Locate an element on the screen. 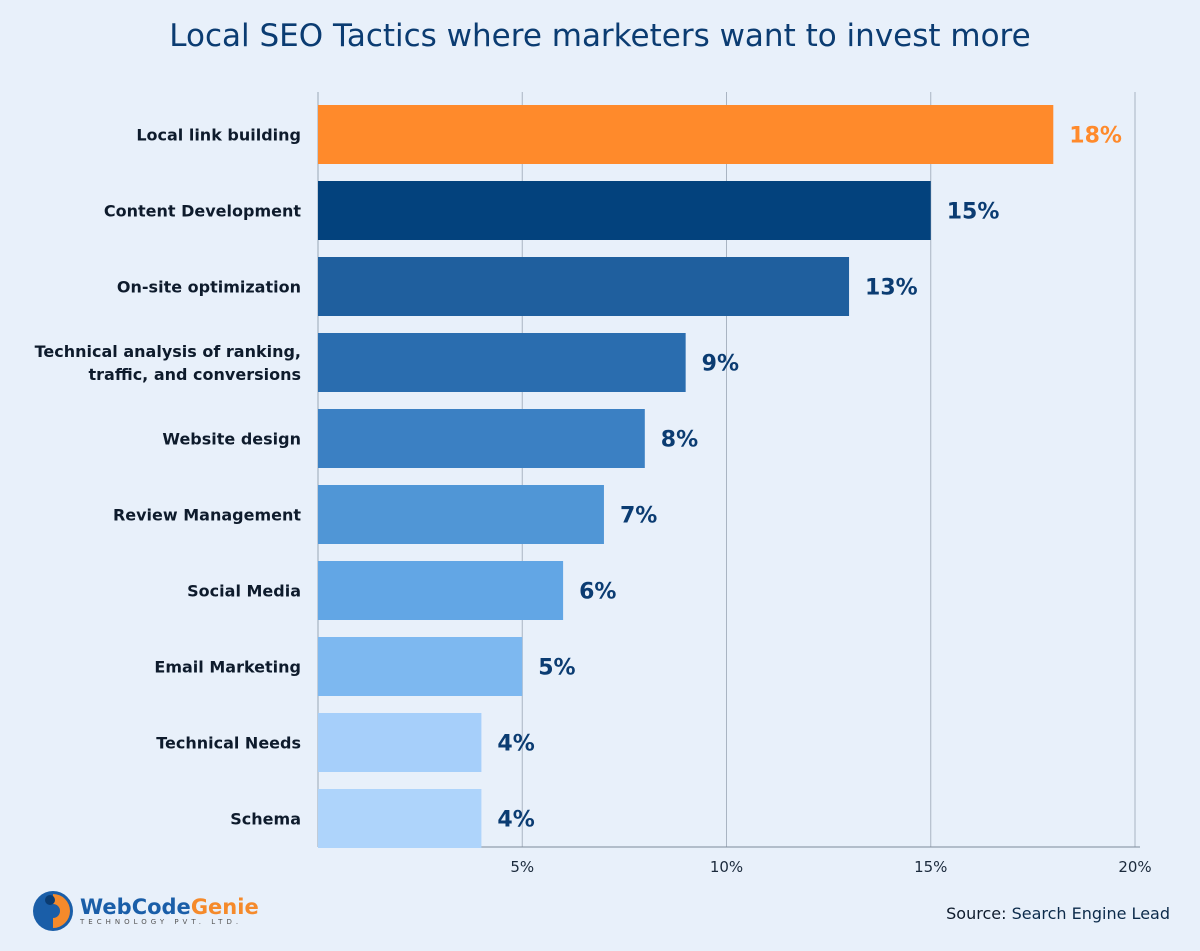 Image resolution: width=1200 pixels, height=951 pixels. value-label: 13% is located at coordinates (891, 288).